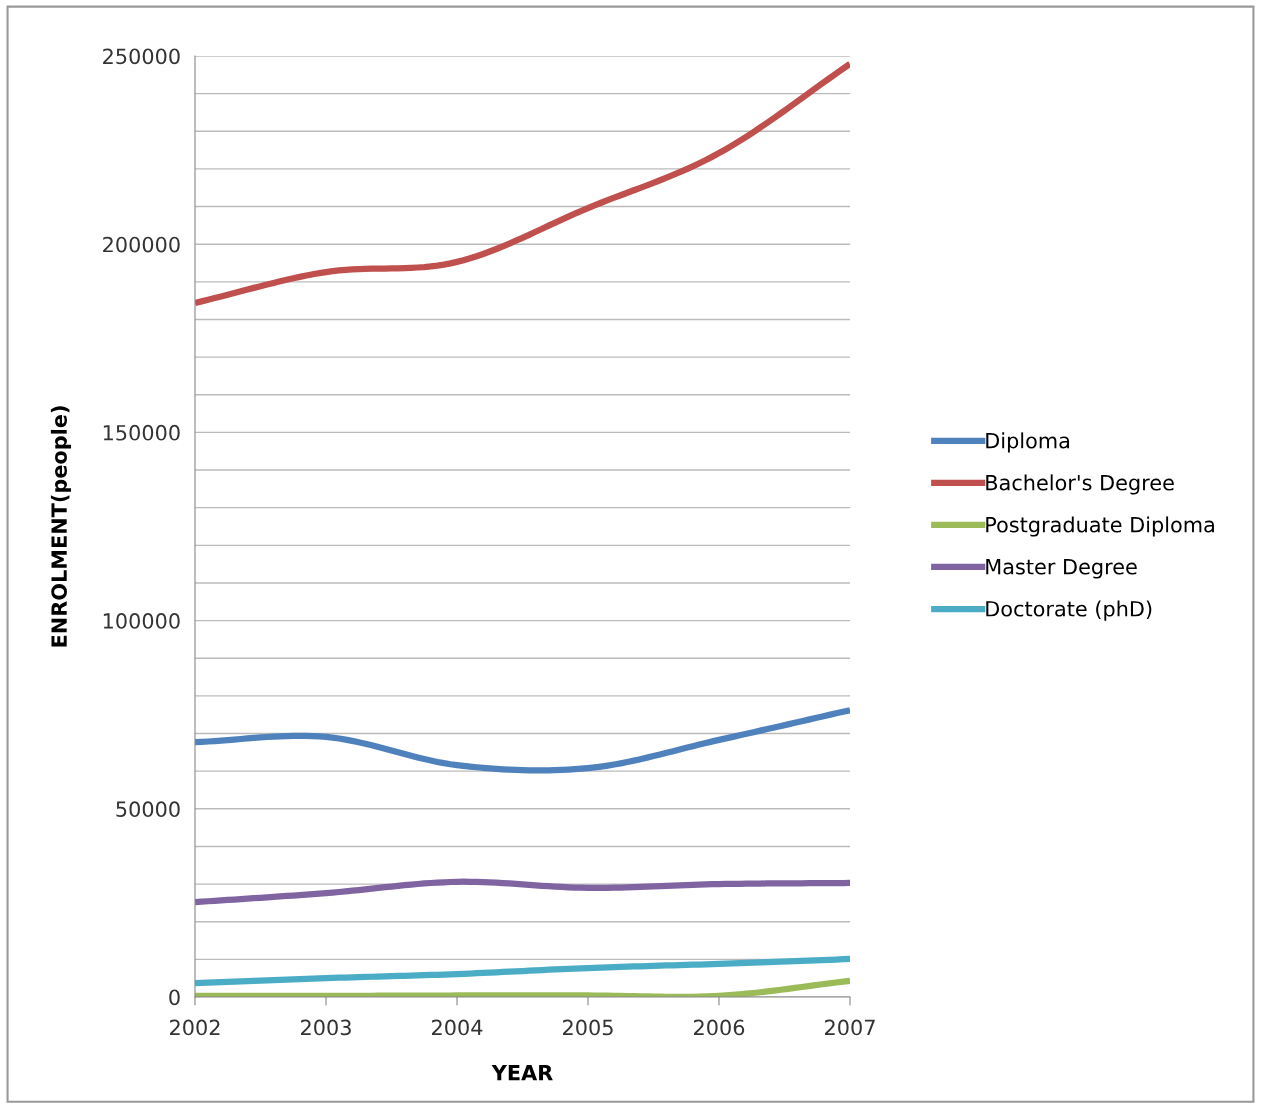  Describe the element at coordinates (522, 1073) in the screenshot. I see `x-axis-title: YEAR` at that location.